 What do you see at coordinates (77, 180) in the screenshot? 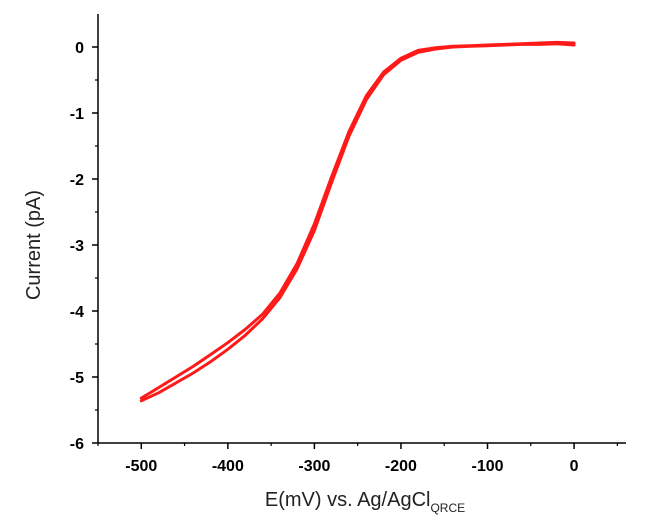
I see `y-tick-label: -2` at bounding box center [77, 180].